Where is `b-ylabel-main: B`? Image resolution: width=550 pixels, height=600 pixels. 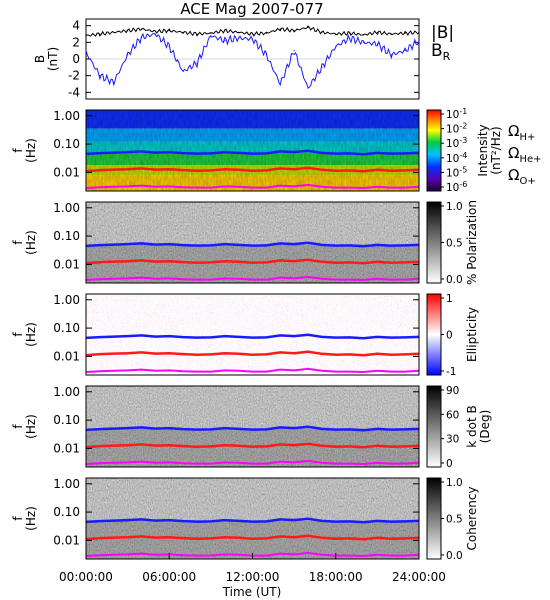
b-ylabel-main: B is located at coordinates (40, 59).